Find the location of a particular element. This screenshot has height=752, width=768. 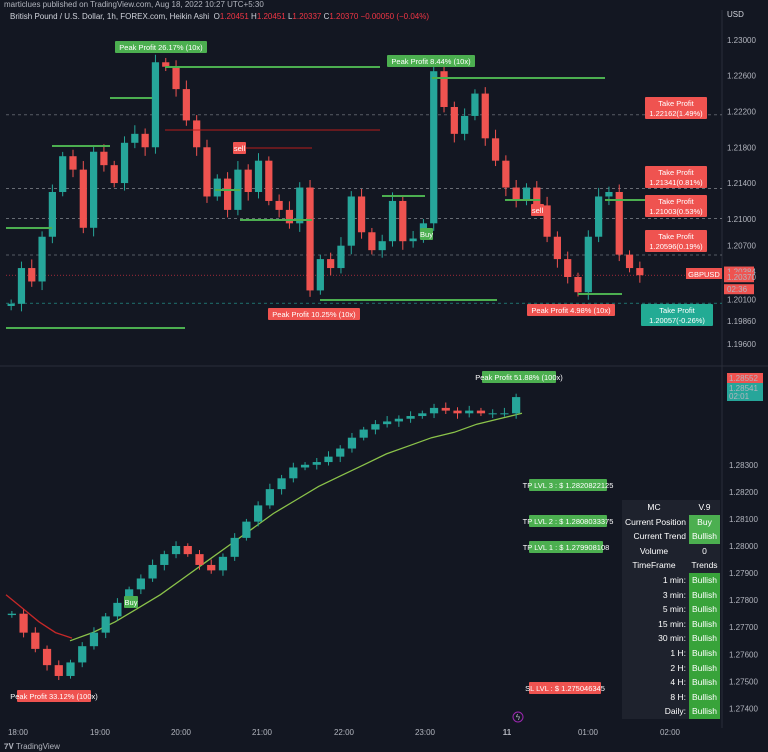

mc-row: 3 min: Bullish is located at coordinates (671, 595).